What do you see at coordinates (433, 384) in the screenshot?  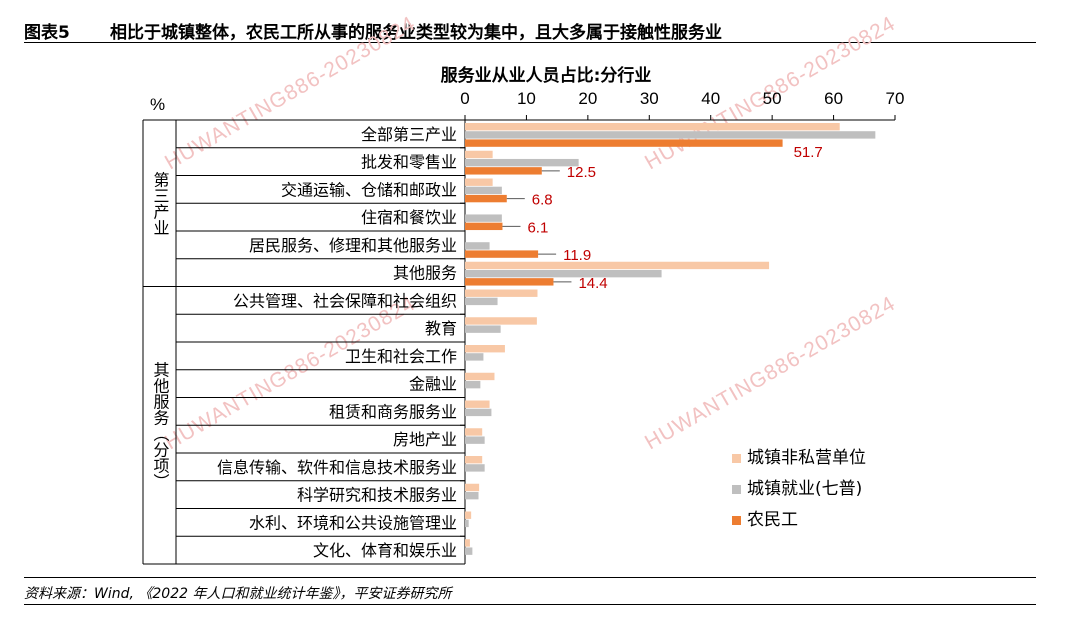 I see `category-label: 金融业` at bounding box center [433, 384].